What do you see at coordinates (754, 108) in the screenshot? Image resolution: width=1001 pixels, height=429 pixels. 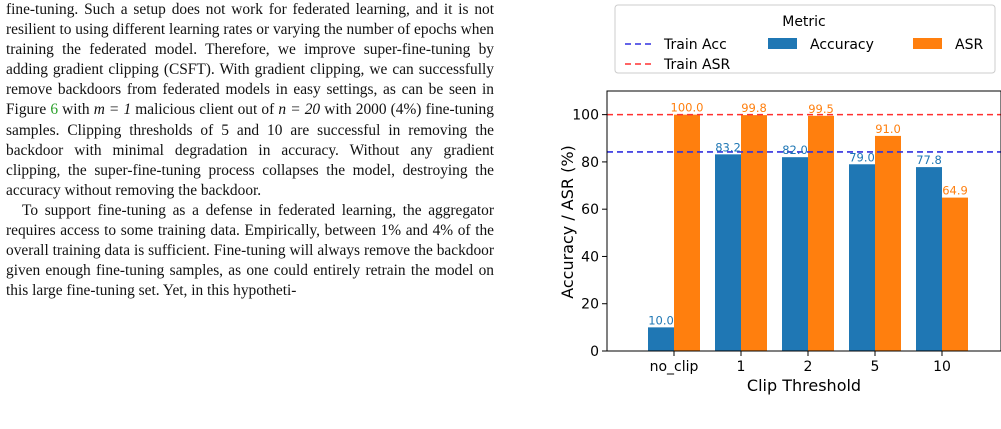 I see `bar-label-asr-1: 99.8` at bounding box center [754, 108].